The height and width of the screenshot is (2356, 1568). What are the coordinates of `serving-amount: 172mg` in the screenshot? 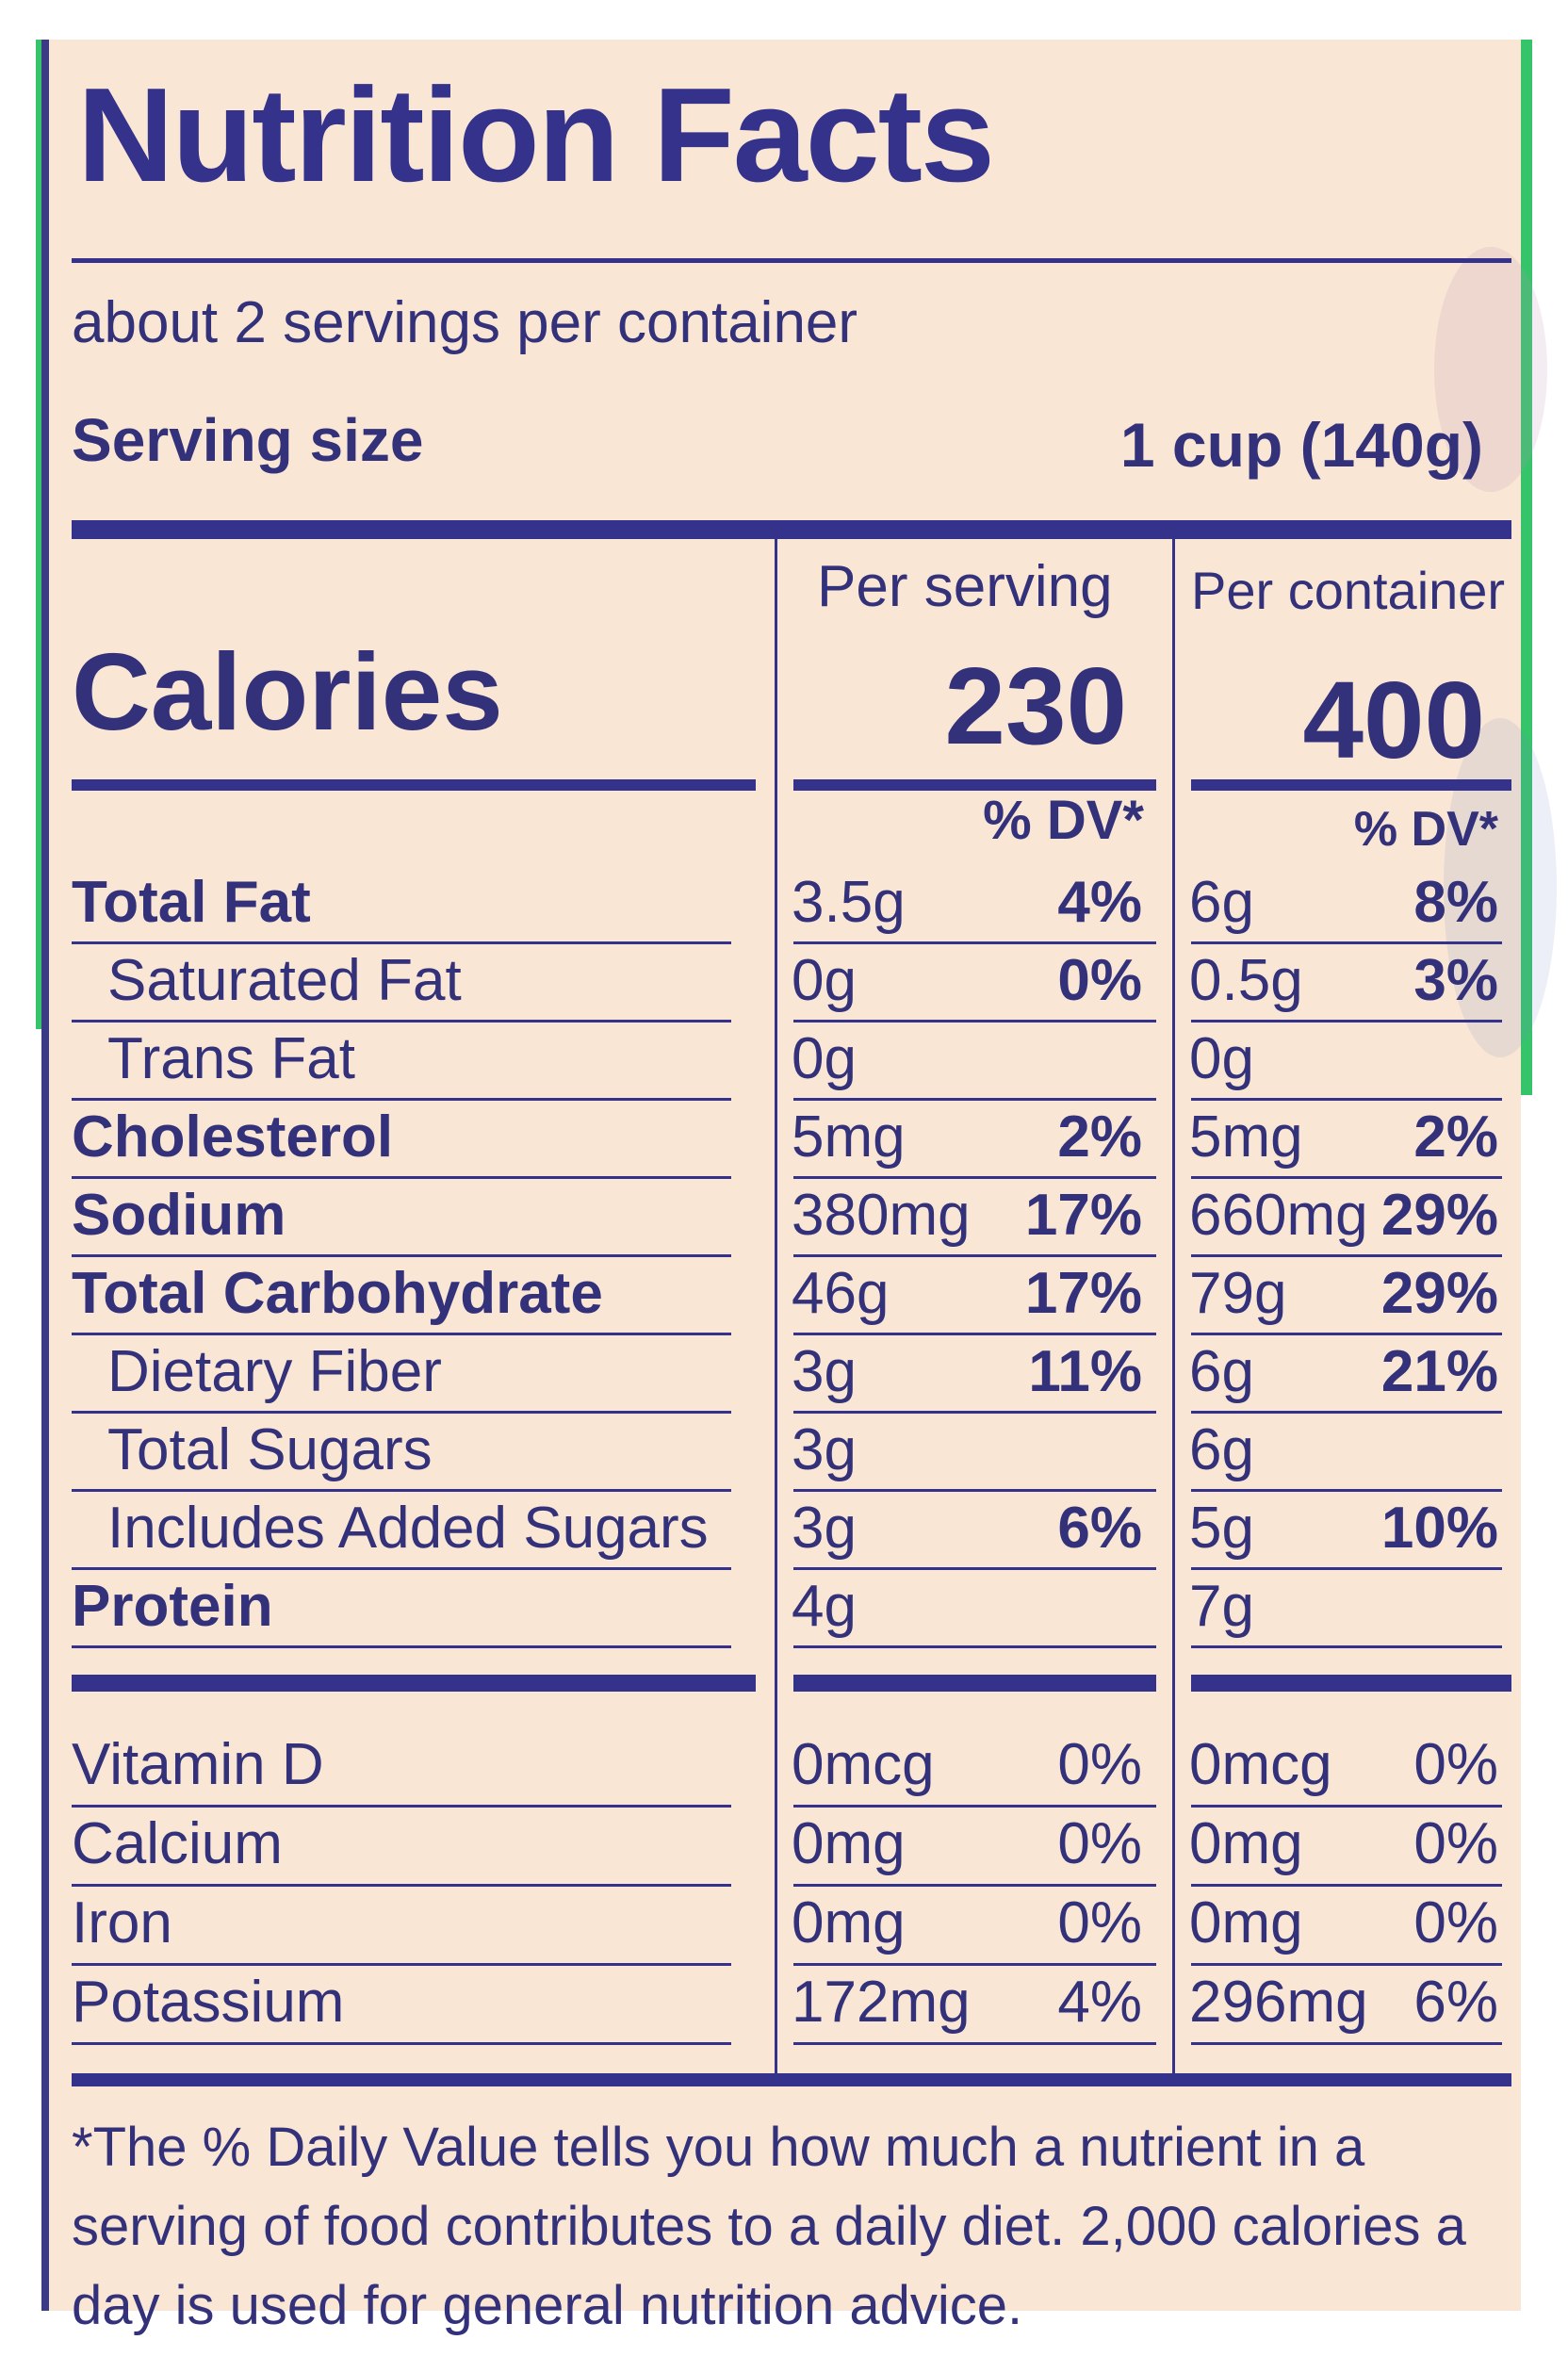 It's located at (881, 2002).